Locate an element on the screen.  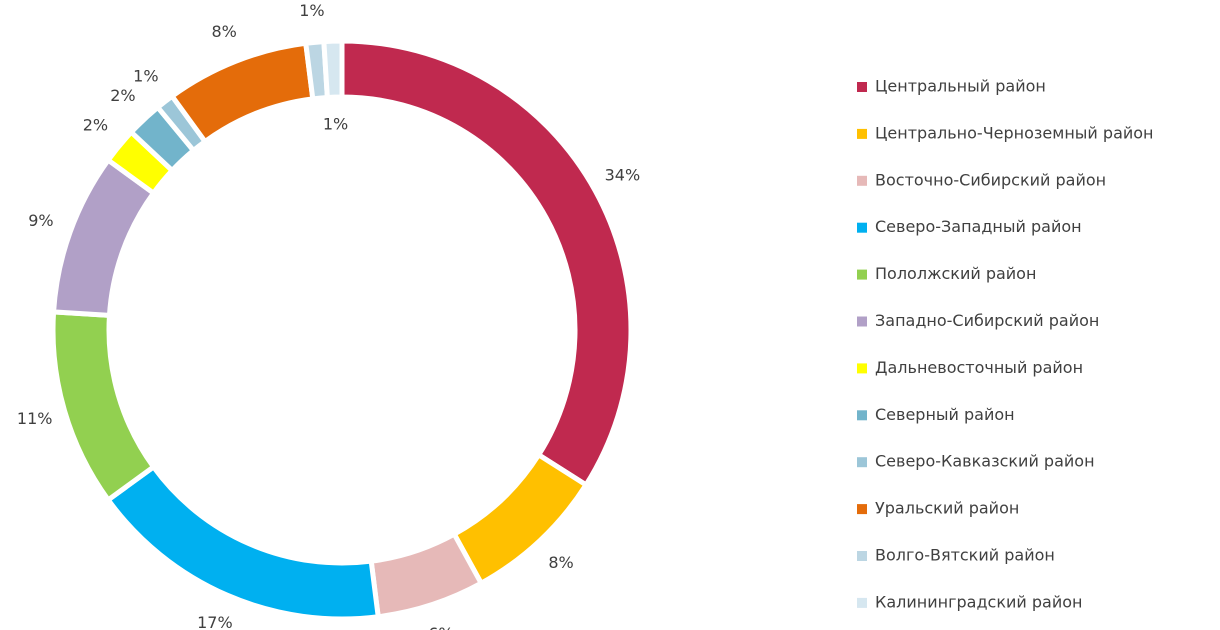
legend-label: Центрально-Черноземный район is located at coordinates (1014, 132).